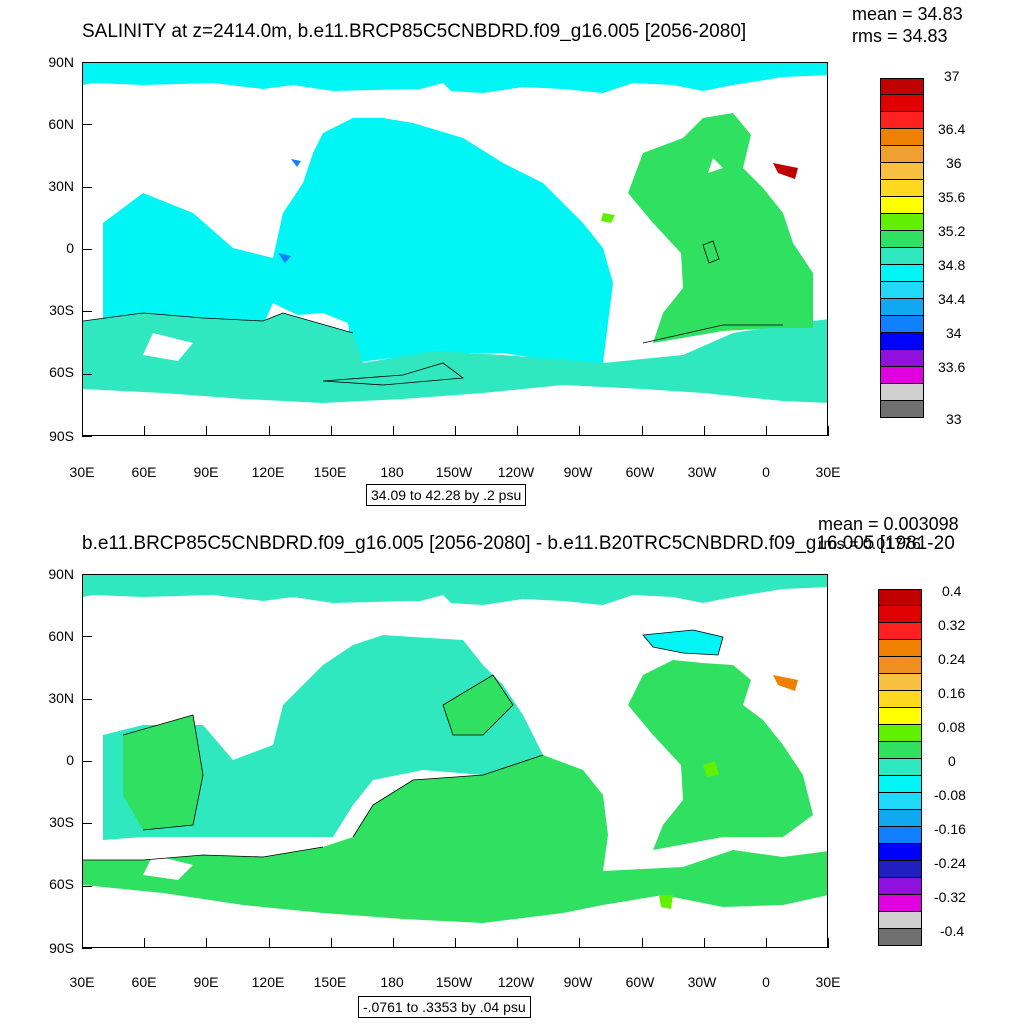  Describe the element at coordinates (952, 931) in the screenshot. I see `colorbar-label: -0.4` at that location.